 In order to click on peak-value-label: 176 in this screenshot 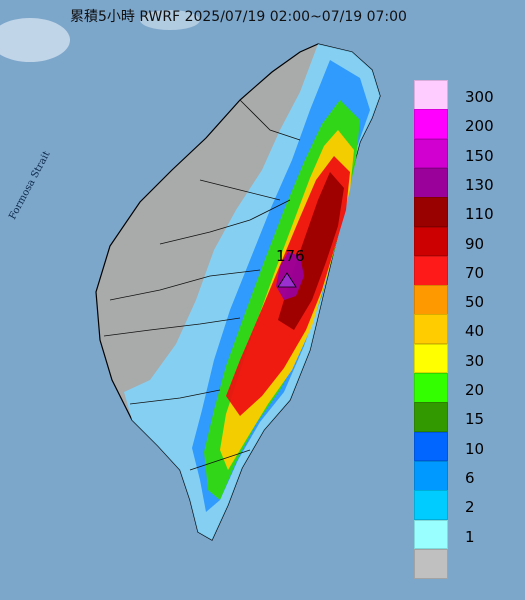, I will do `click(290, 256)`.